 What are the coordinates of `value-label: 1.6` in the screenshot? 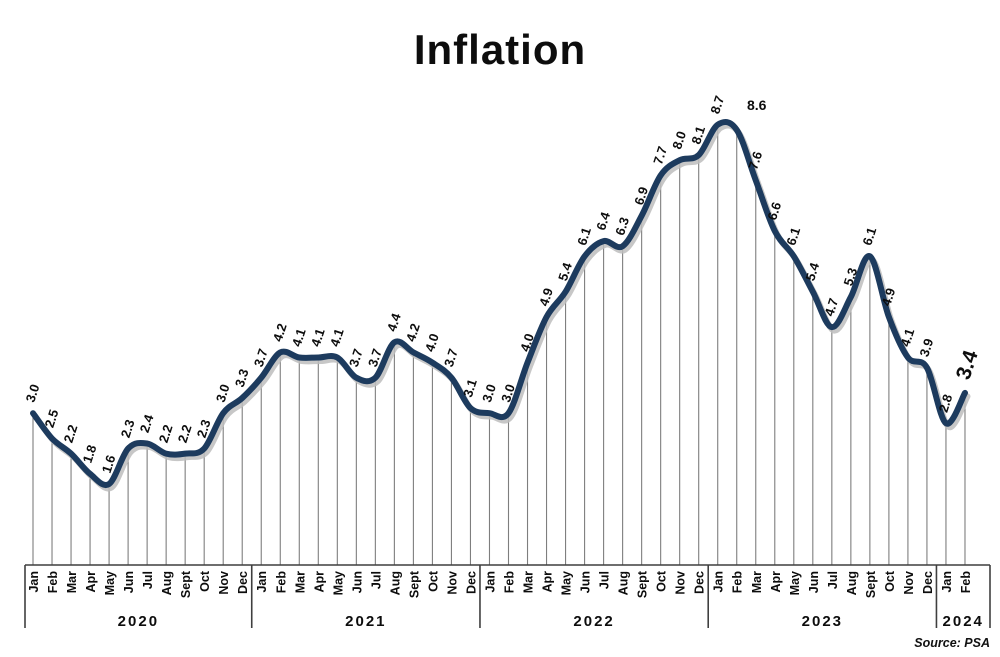 It's located at (109, 464).